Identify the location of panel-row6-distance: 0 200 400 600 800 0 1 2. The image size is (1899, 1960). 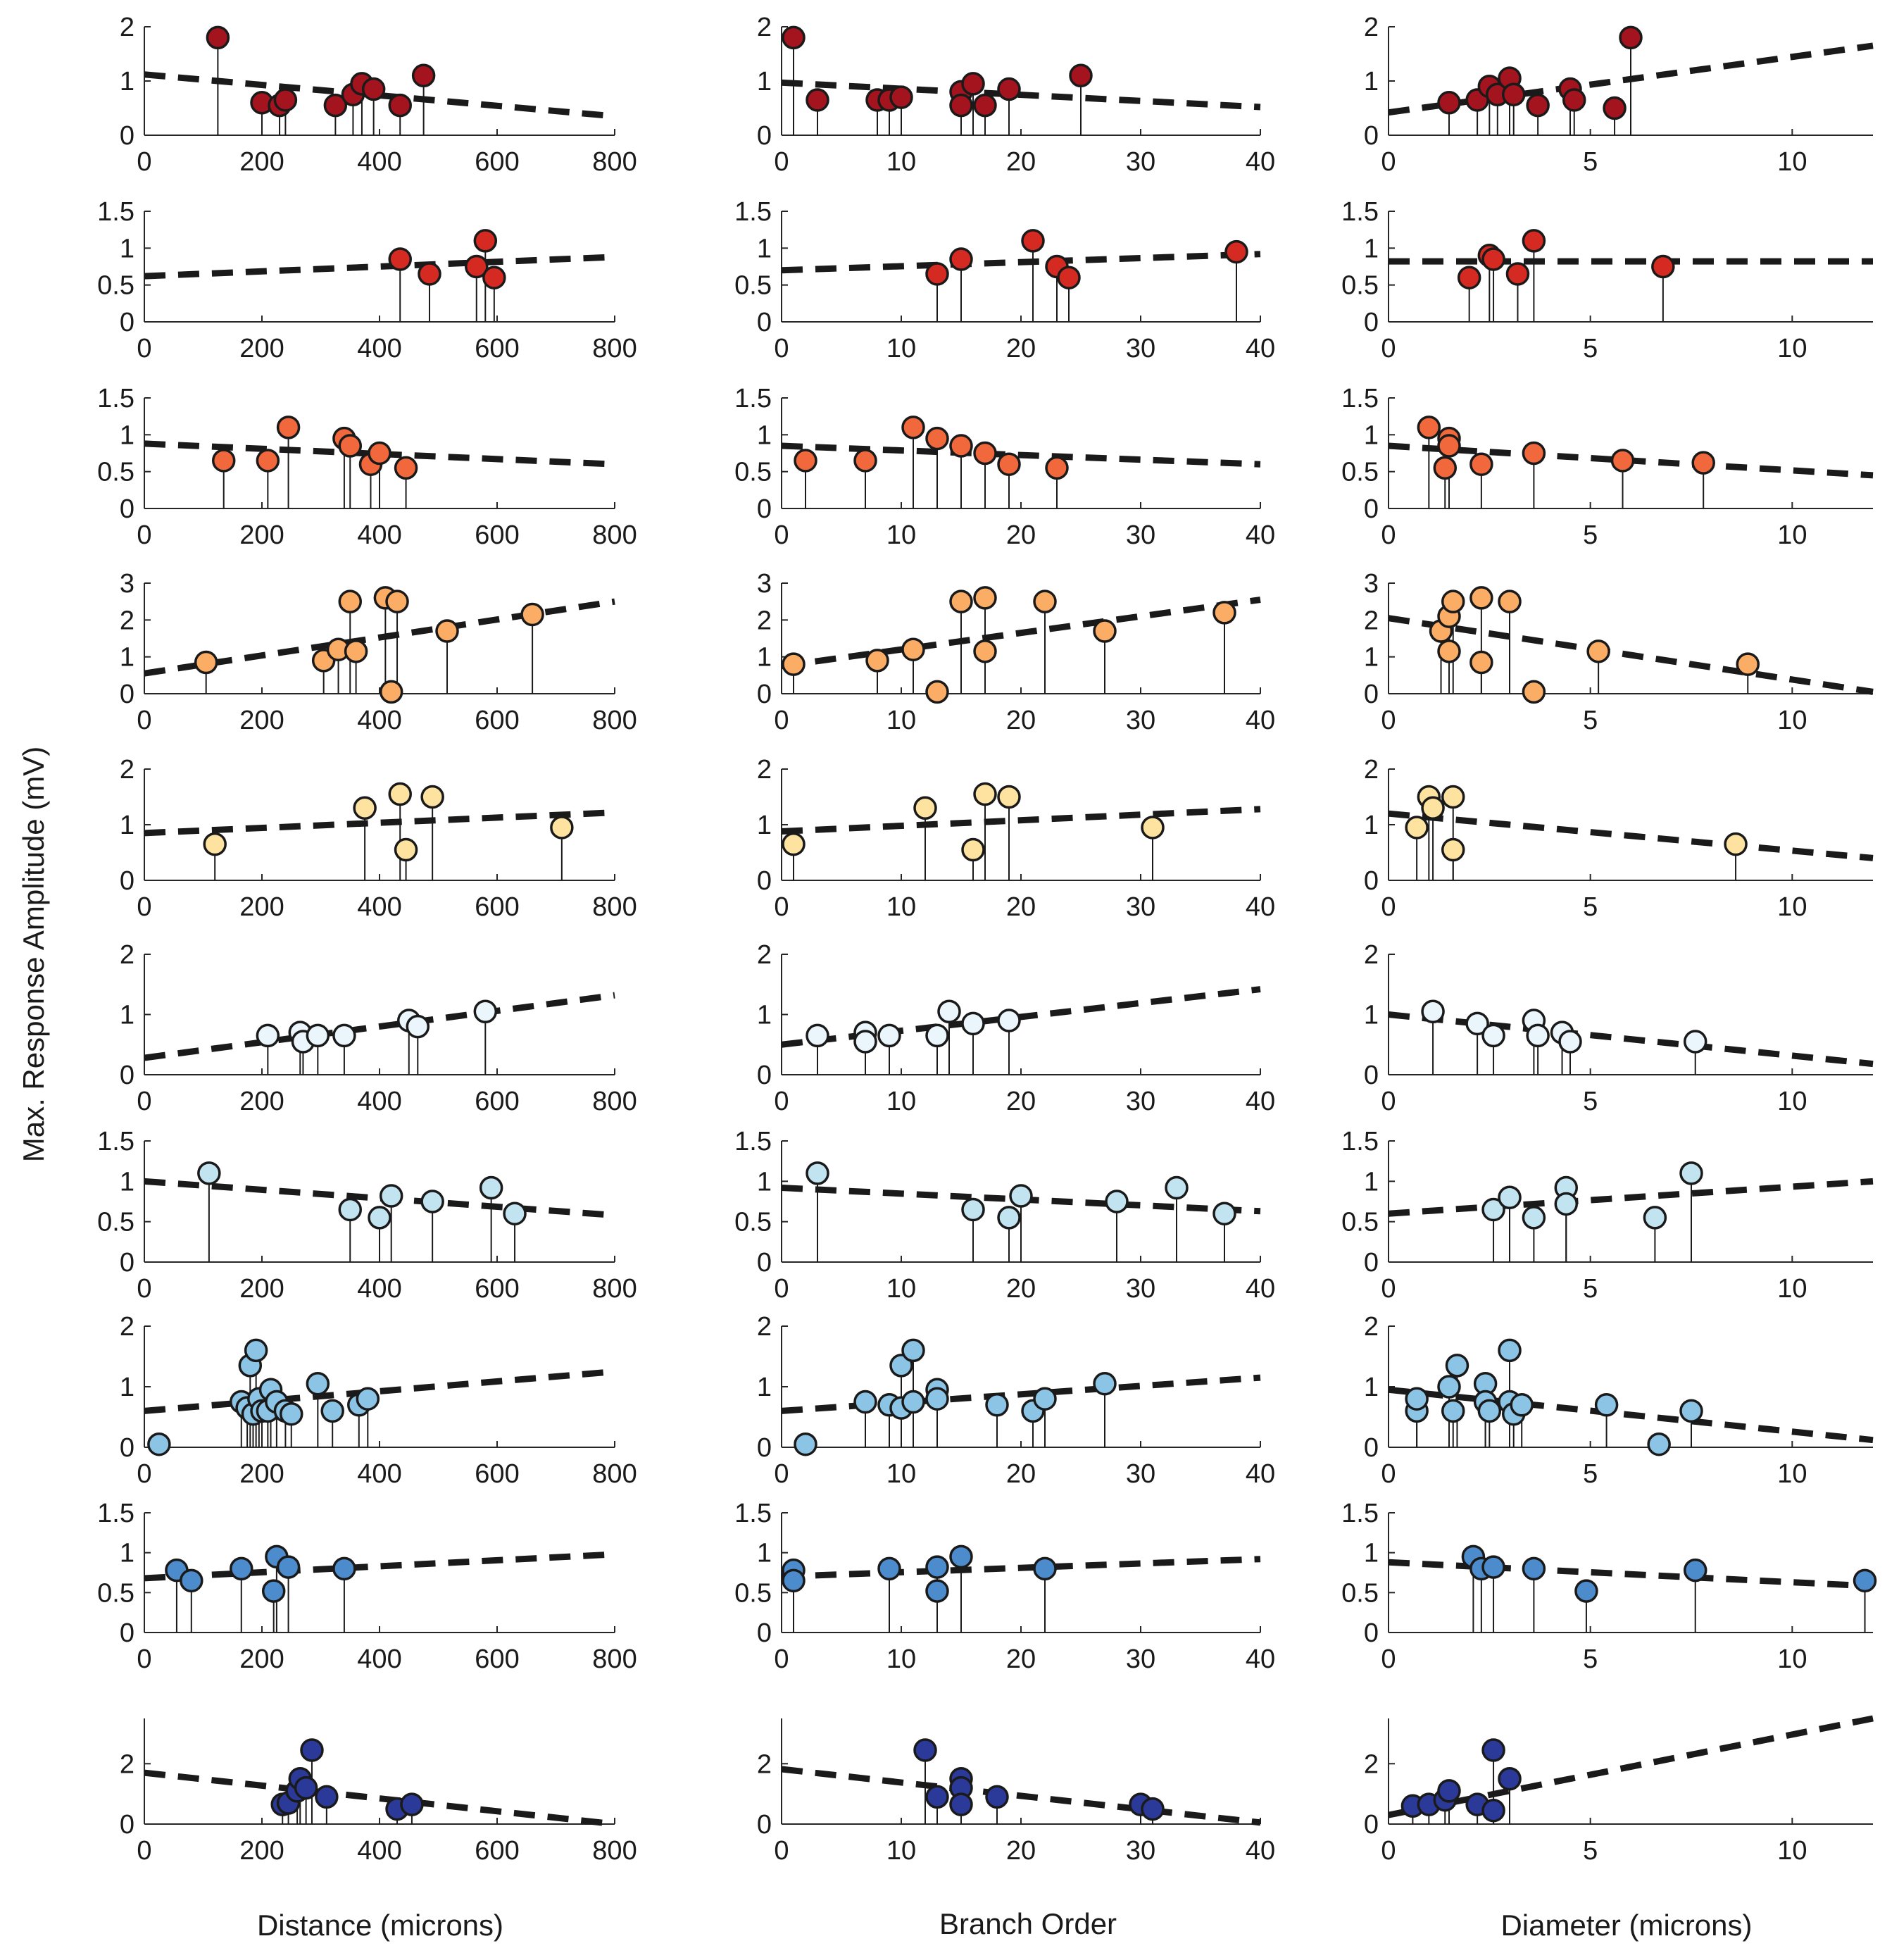
(378, 1028).